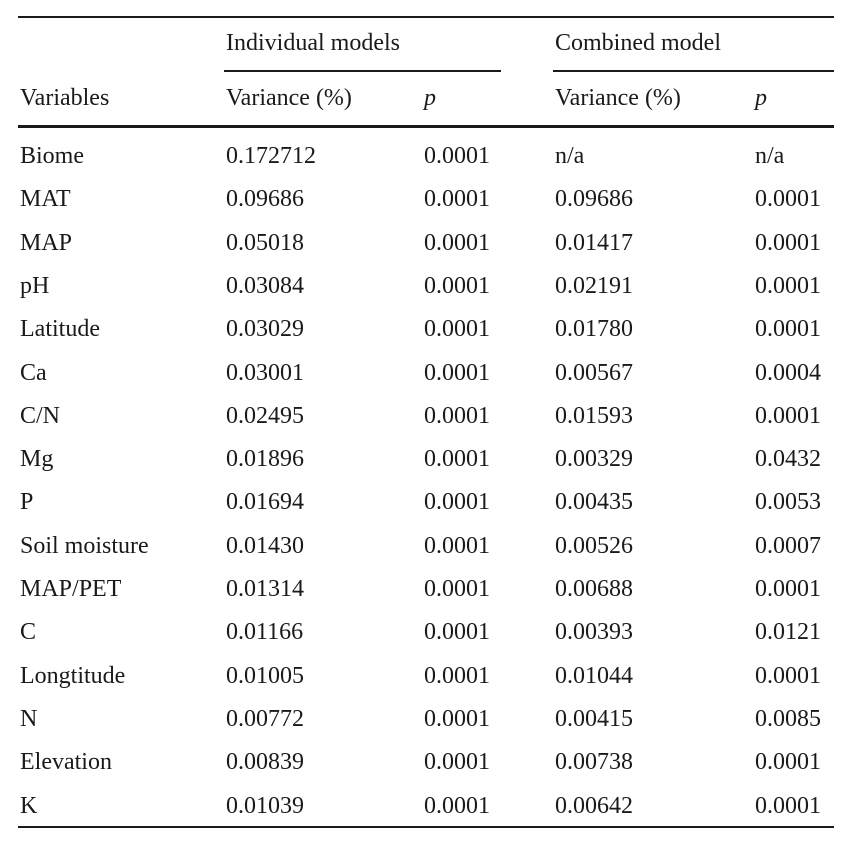 The height and width of the screenshot is (842, 845). I want to click on cell-variable: Soil moisture, so click(84, 545).